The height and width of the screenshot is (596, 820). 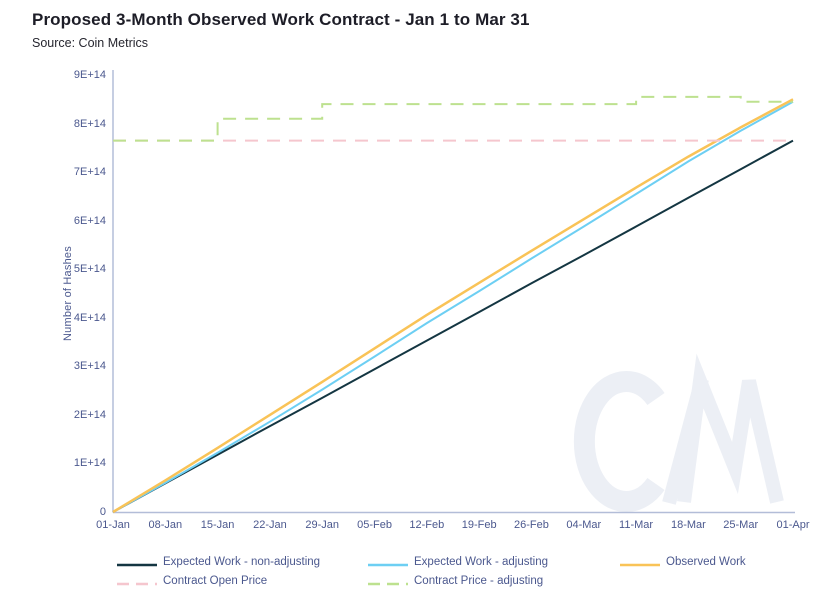 What do you see at coordinates (165, 525) in the screenshot?
I see `x-tick-label: 08-Jan` at bounding box center [165, 525].